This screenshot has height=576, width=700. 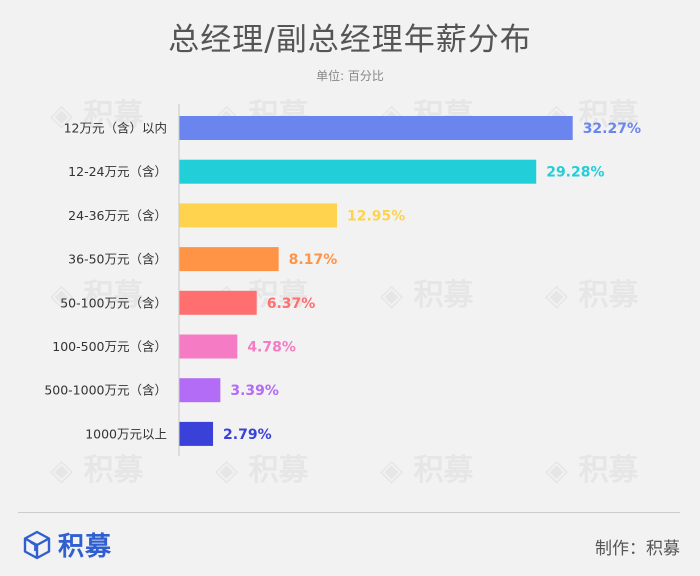 I want to click on value-label: 6.37%, so click(x=291, y=304).